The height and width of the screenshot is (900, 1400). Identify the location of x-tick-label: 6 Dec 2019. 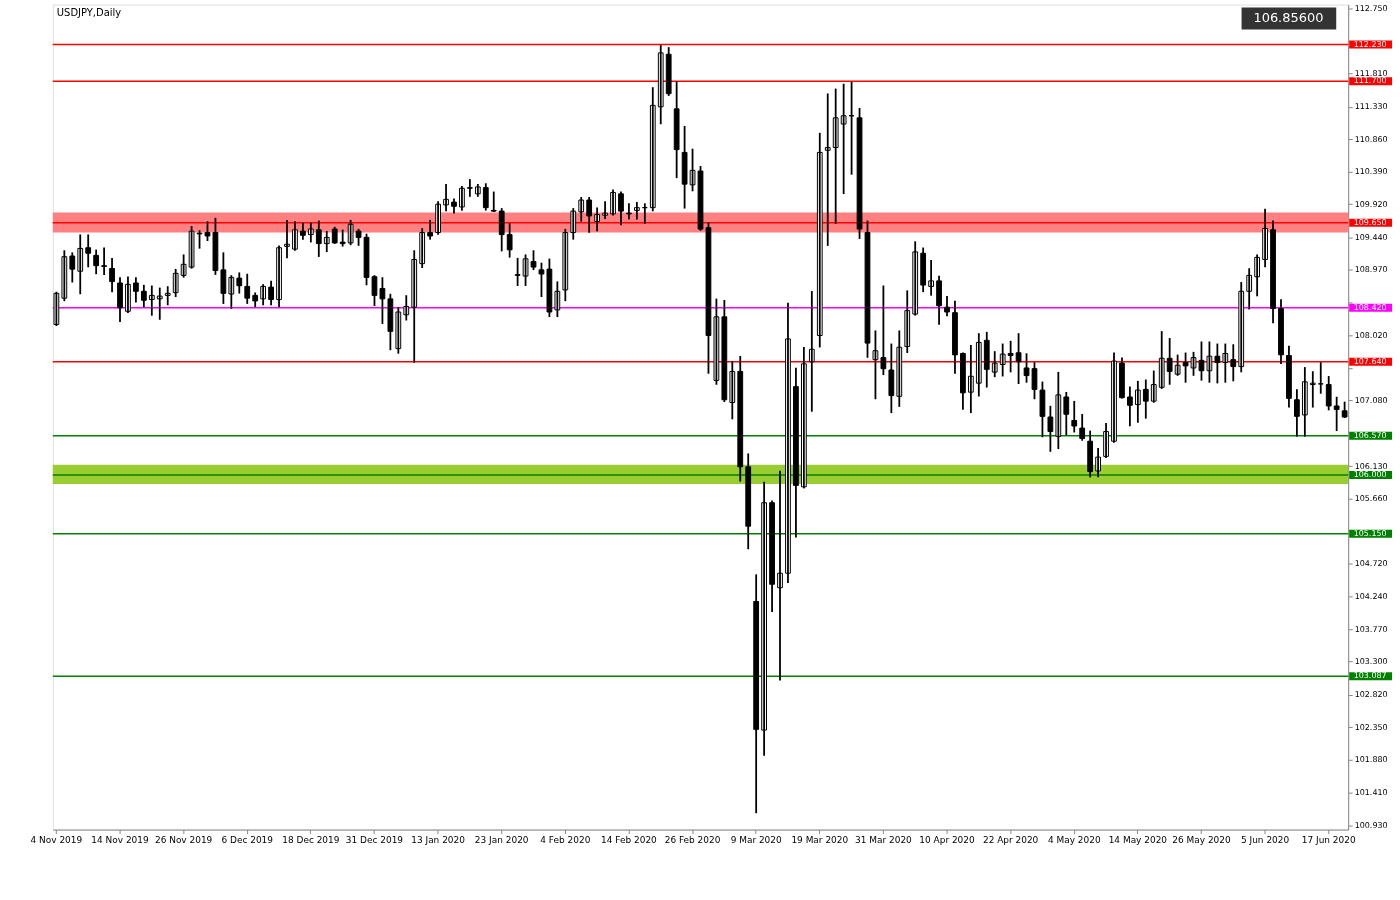
(247, 840).